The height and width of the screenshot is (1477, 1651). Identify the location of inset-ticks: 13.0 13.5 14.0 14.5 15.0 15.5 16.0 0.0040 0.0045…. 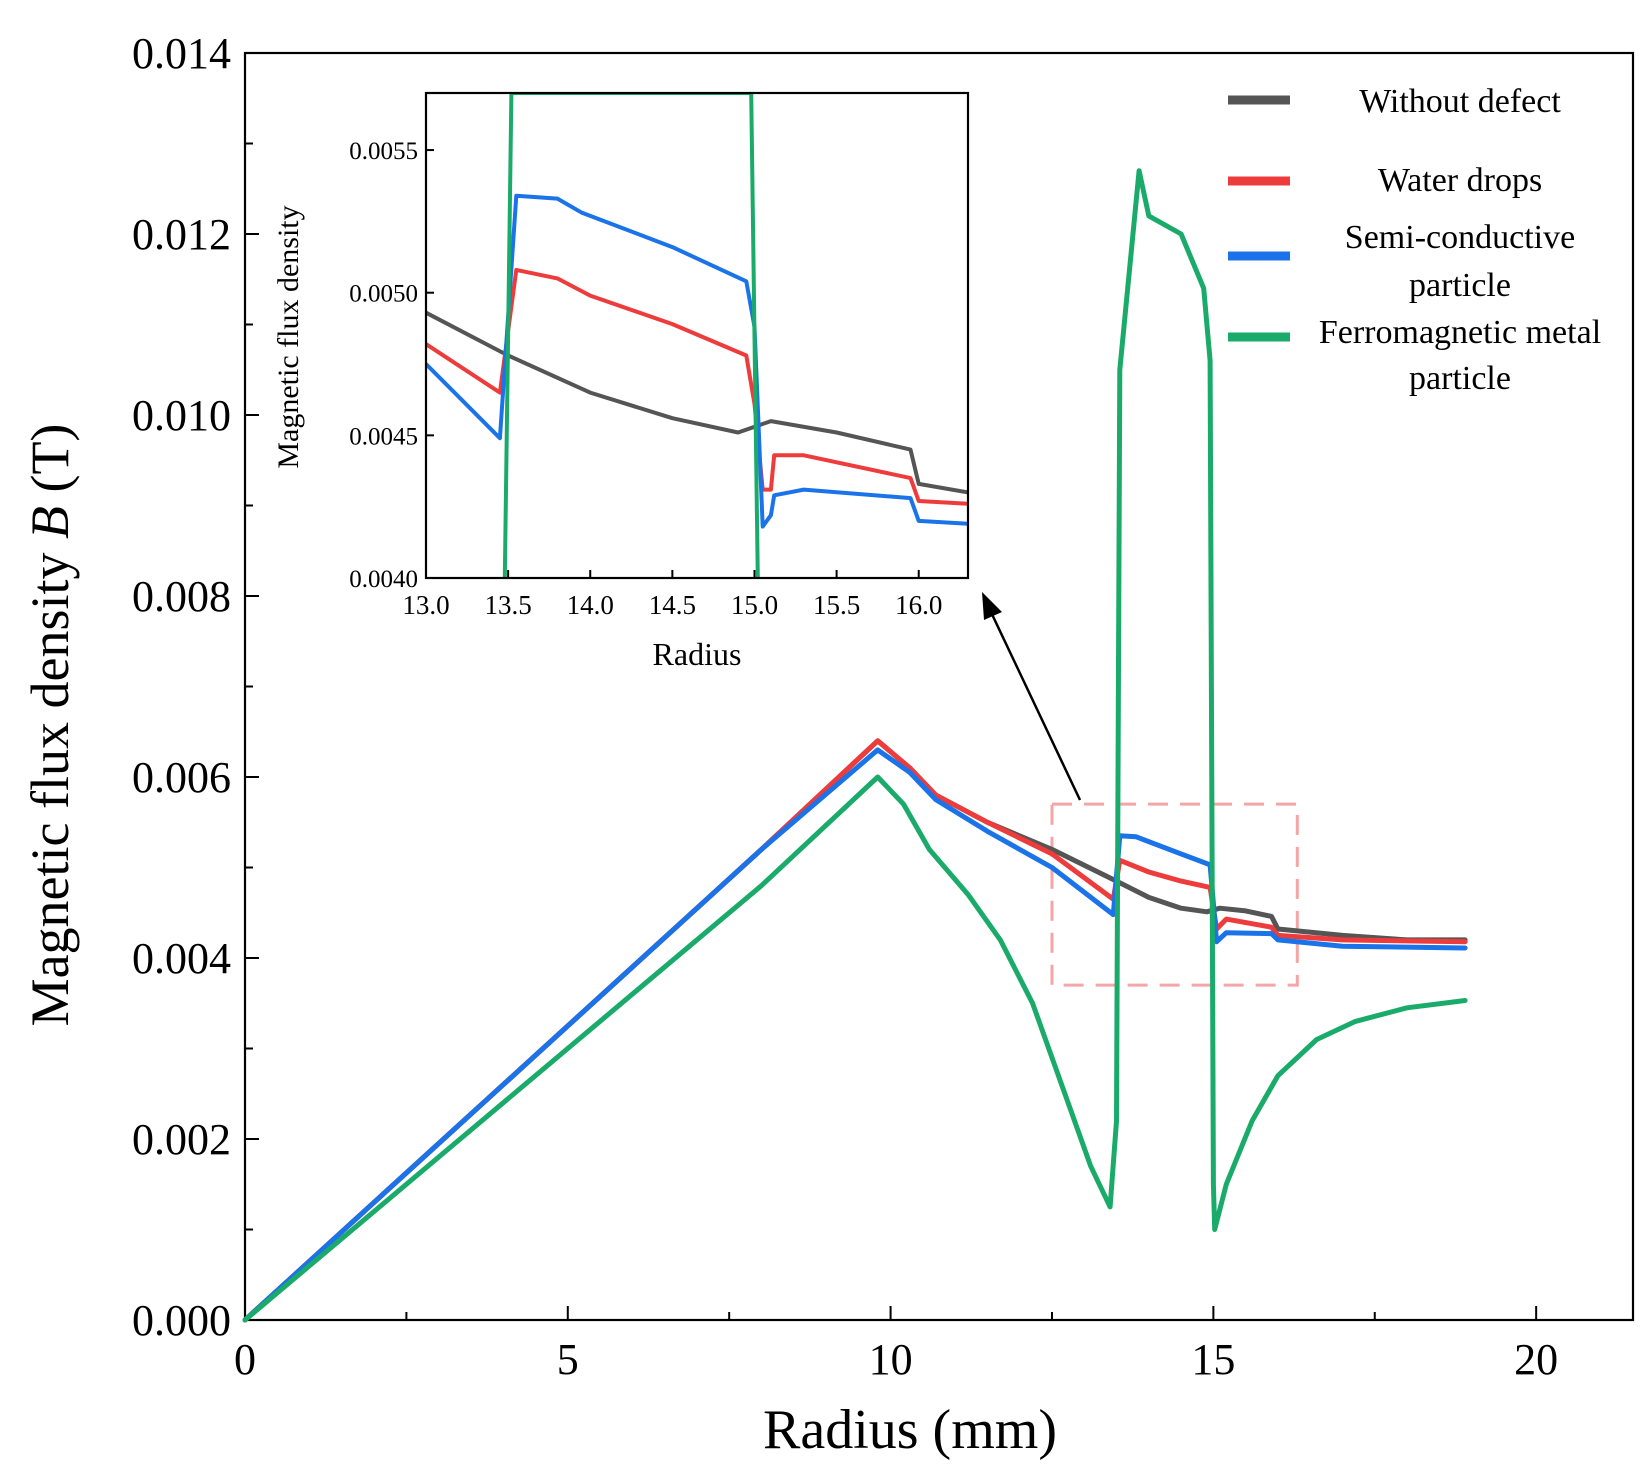
(645, 379).